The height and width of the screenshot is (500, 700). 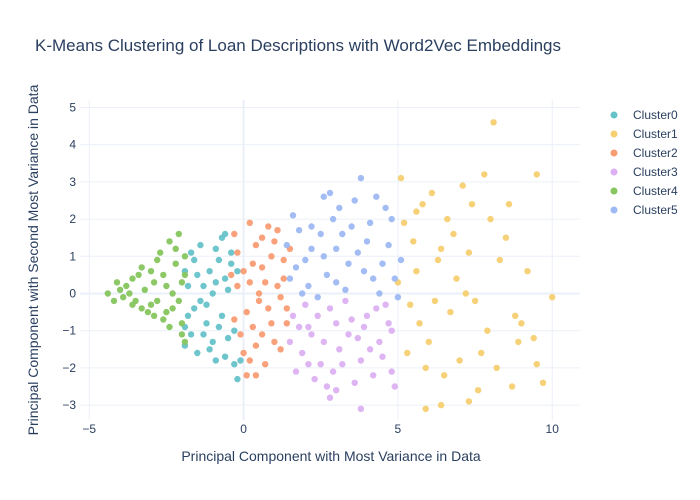 I want to click on legend-item-cluster0: Cluster0, so click(x=644, y=115).